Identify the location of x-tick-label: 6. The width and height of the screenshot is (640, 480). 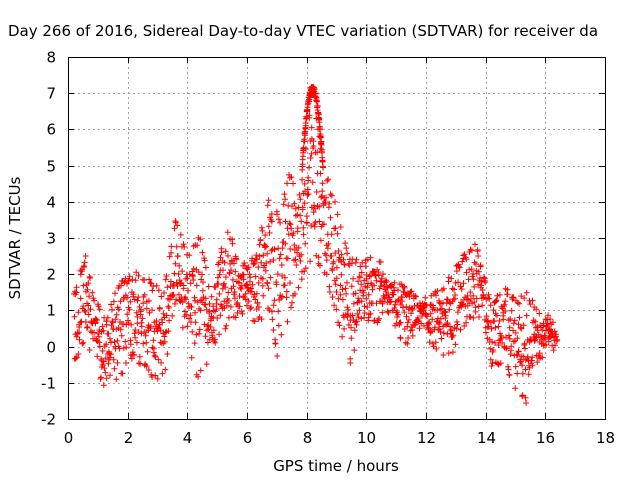
(248, 438).